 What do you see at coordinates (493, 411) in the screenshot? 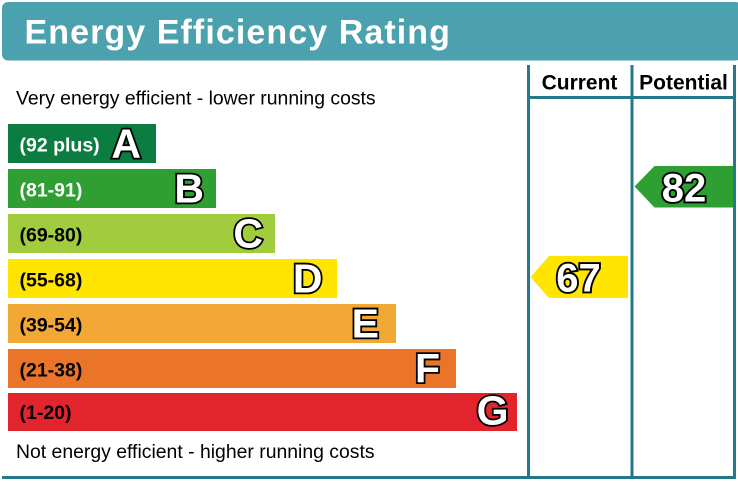
I see `svg-text: G` at bounding box center [493, 411].